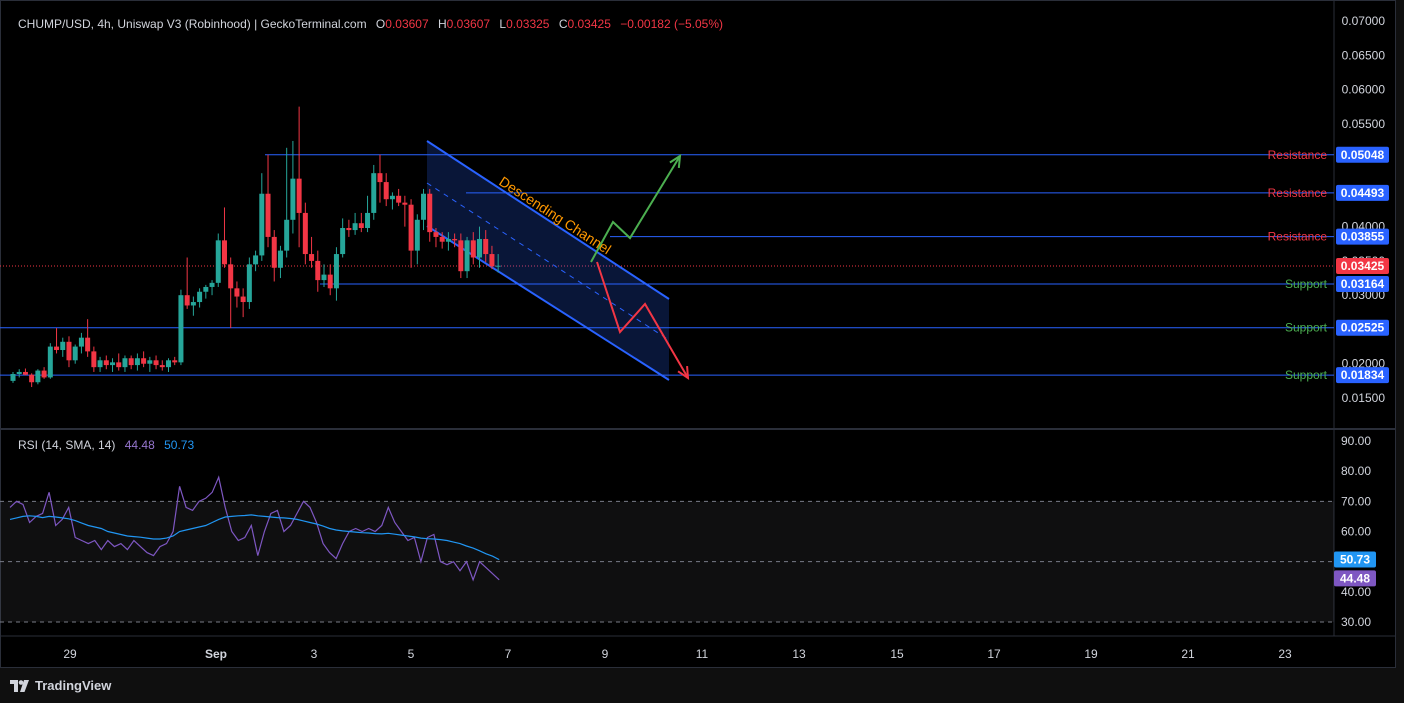 The height and width of the screenshot is (703, 1404). I want to click on rsi-sma-value: 50.73, so click(179, 445).